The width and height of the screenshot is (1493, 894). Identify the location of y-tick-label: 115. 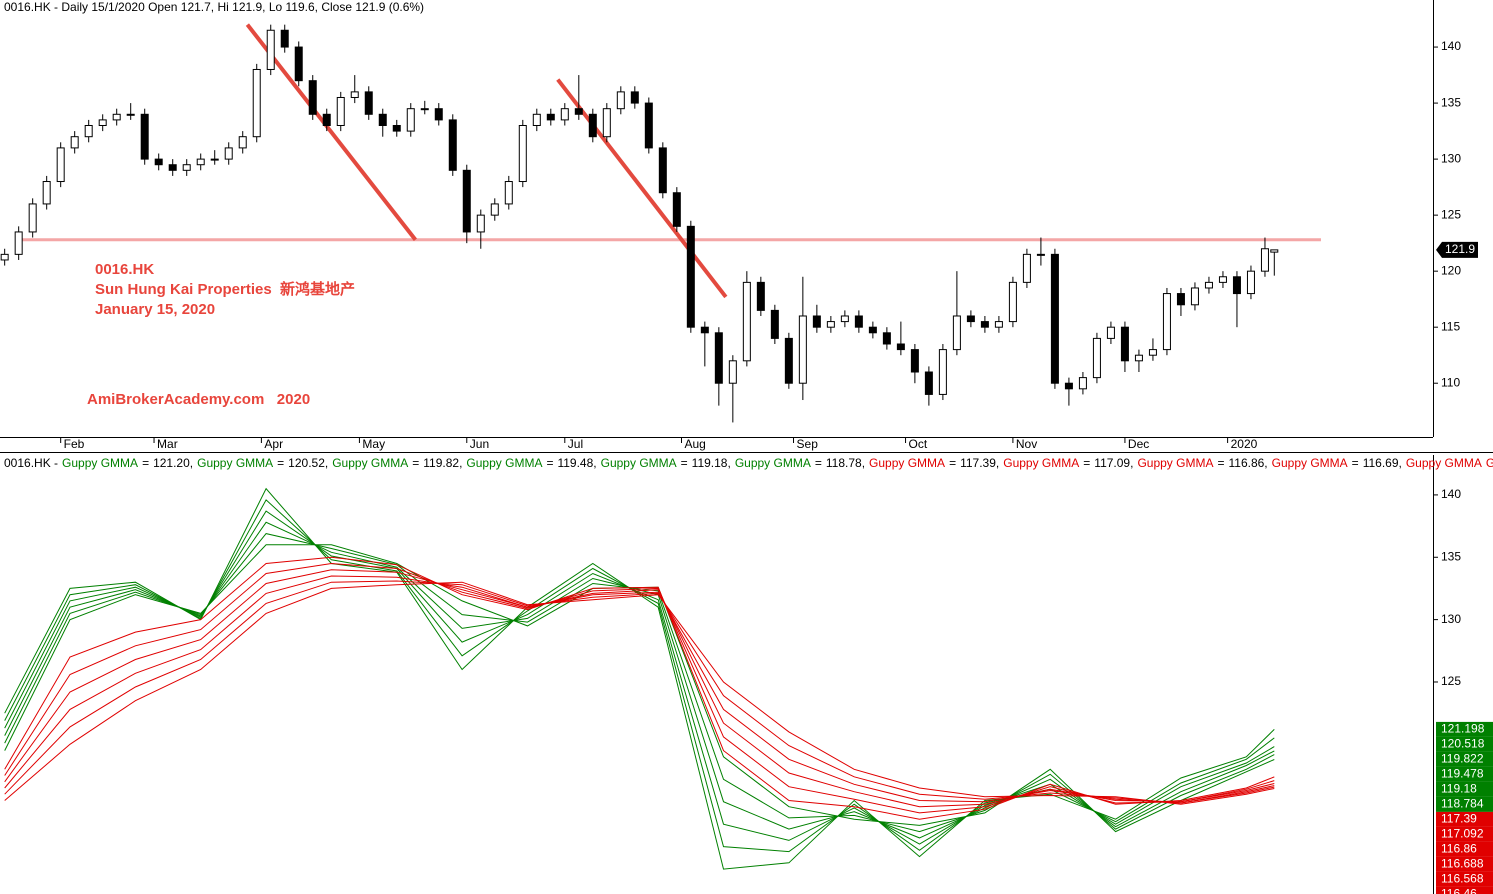
(1450, 326).